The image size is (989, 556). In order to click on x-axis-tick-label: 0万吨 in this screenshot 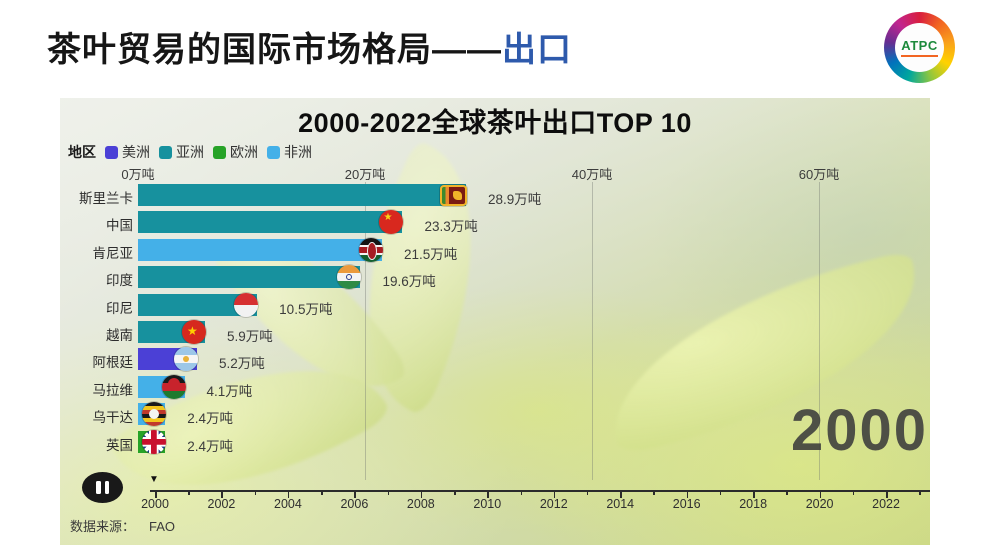, I will do `click(138, 174)`.